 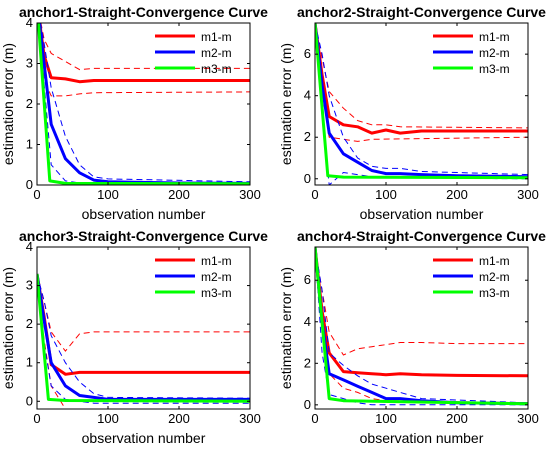 I want to click on series-m2-m-lower-bound, so click(x=421, y=326).